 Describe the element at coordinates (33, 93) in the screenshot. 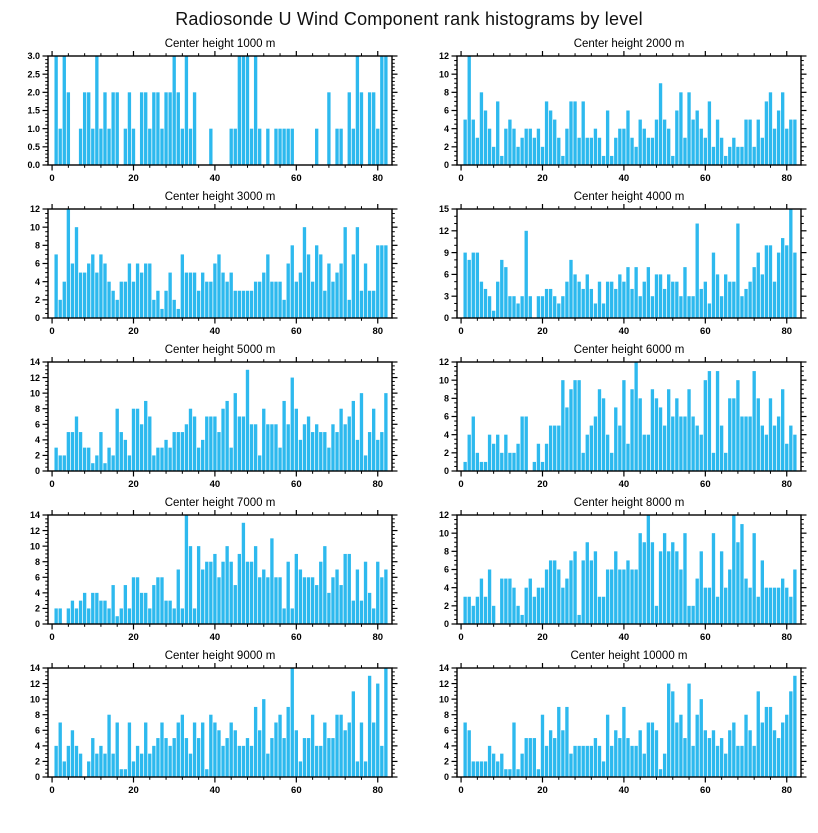

I see `y-tick-label: 2.0` at that location.